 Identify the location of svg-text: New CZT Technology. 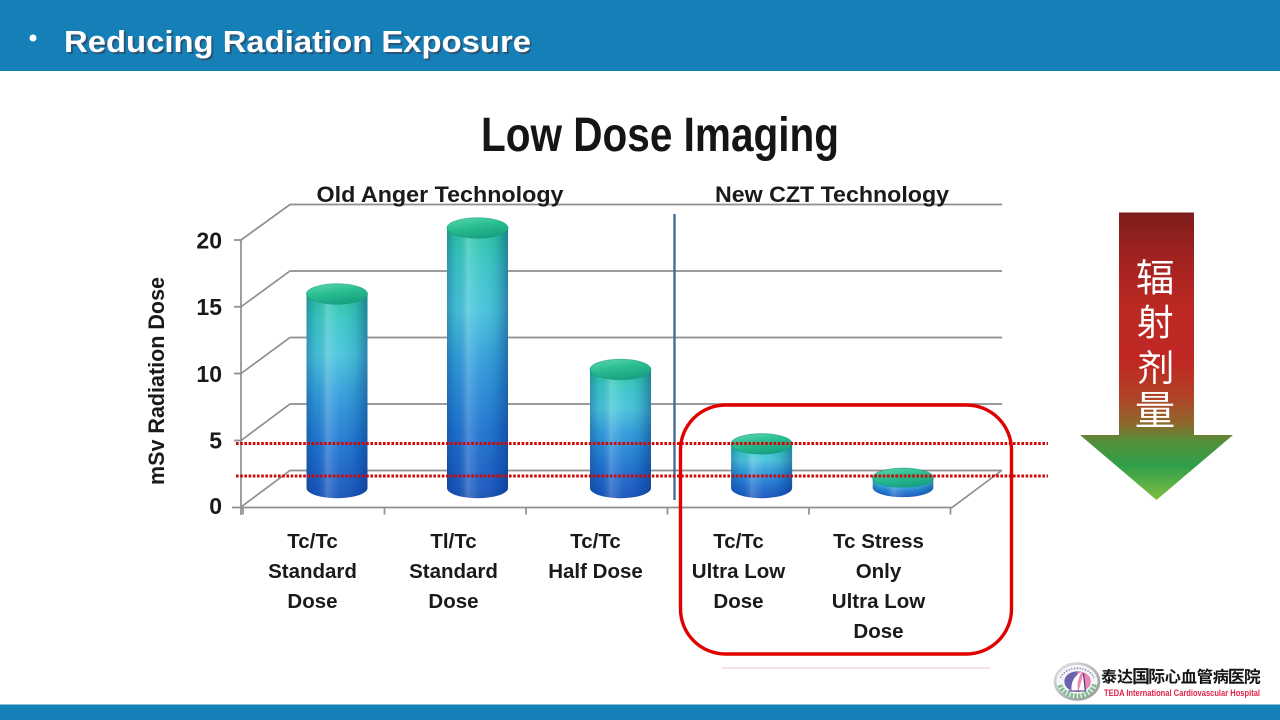
(832, 194).